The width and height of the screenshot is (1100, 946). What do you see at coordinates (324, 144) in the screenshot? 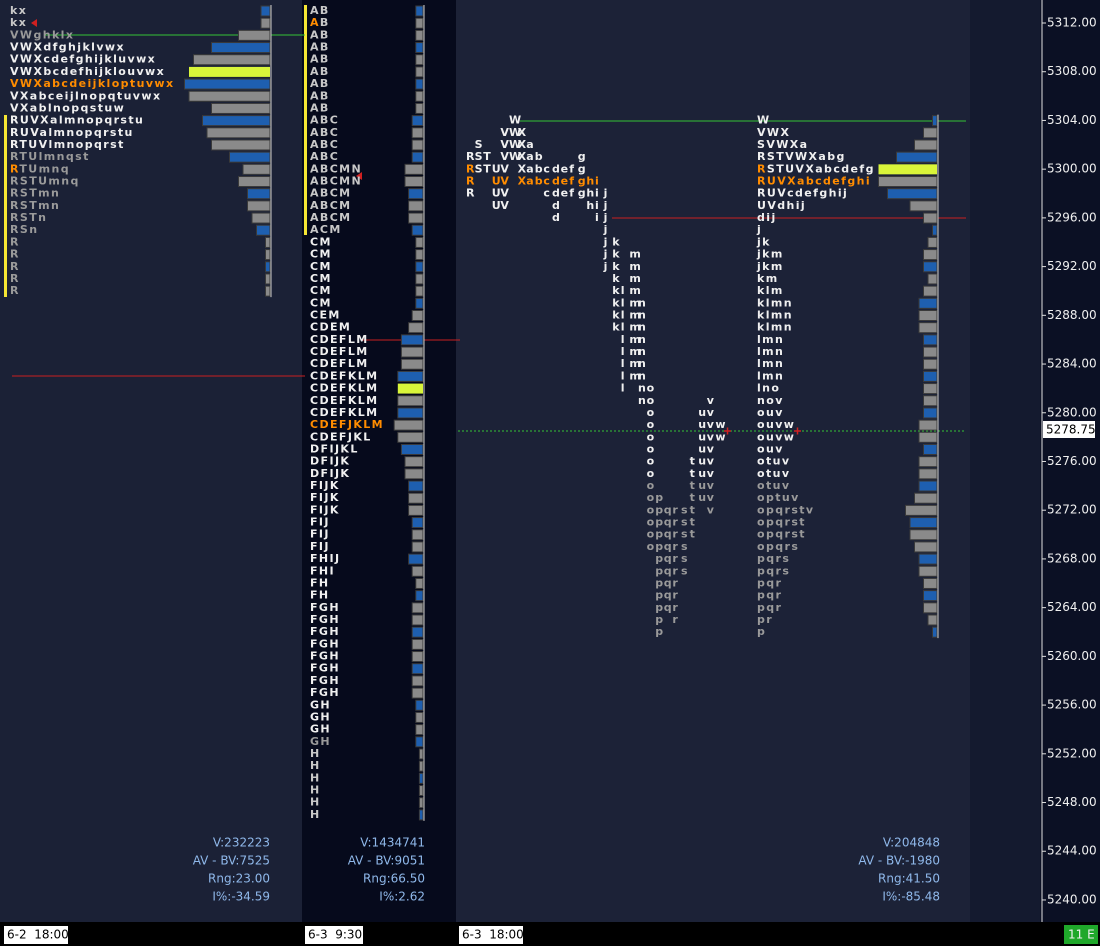
I see `tpo-row: ABC` at bounding box center [324, 144].